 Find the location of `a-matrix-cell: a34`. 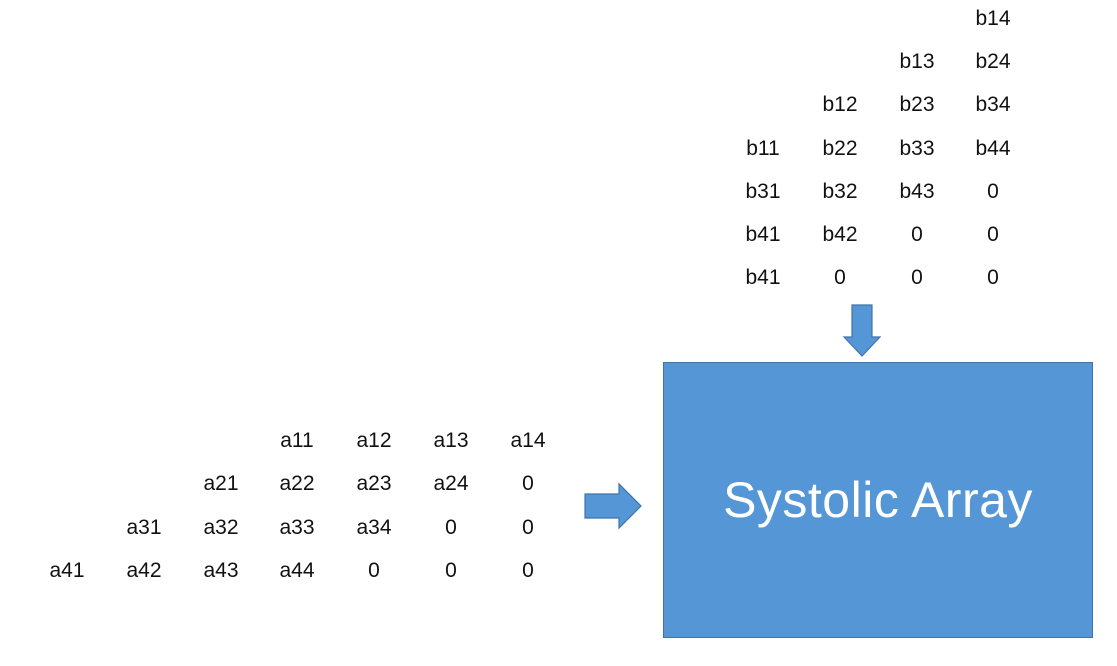

a-matrix-cell: a34 is located at coordinates (374, 527).